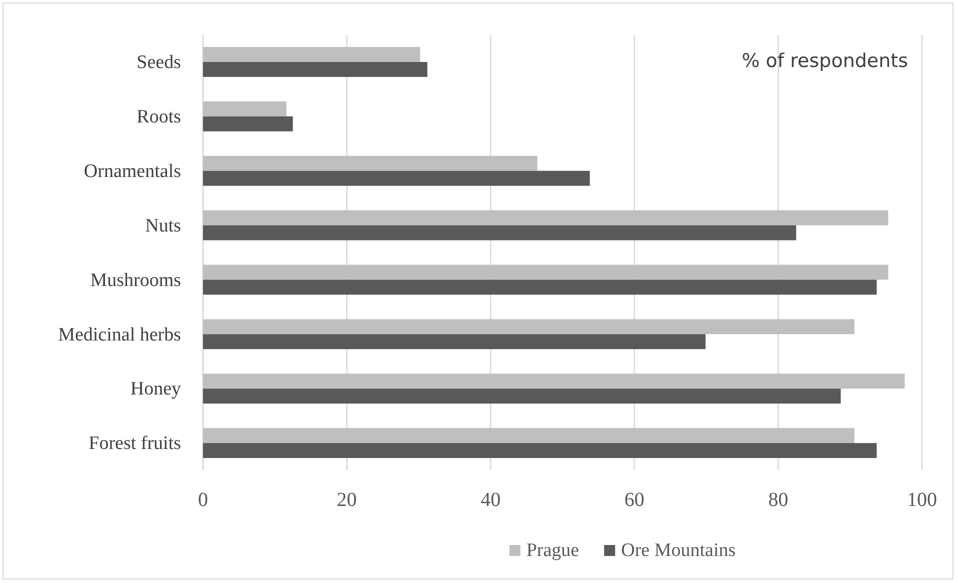  Describe the element at coordinates (132, 171) in the screenshot. I see `y-tick-label: Ornamentals` at that location.